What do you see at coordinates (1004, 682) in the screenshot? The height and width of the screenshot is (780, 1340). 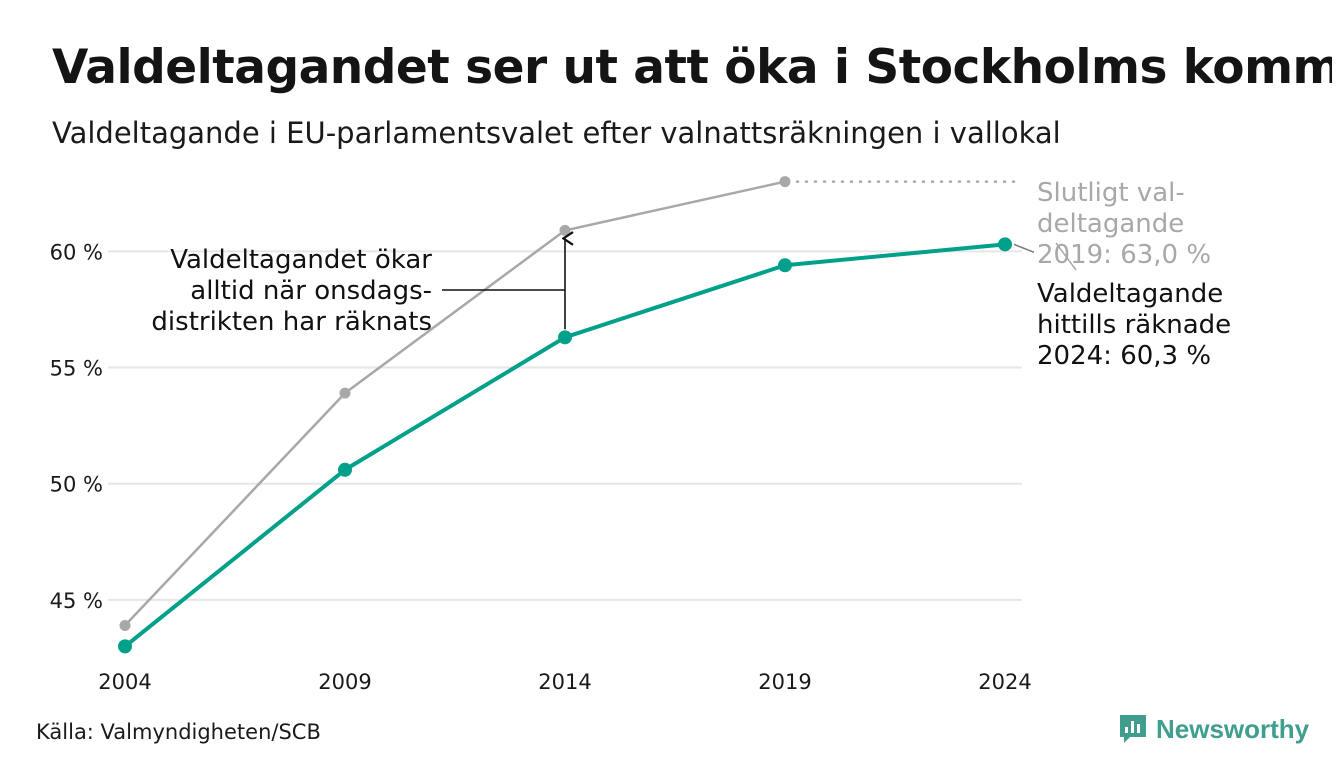 I see `x-tick-label: 2024` at bounding box center [1004, 682].